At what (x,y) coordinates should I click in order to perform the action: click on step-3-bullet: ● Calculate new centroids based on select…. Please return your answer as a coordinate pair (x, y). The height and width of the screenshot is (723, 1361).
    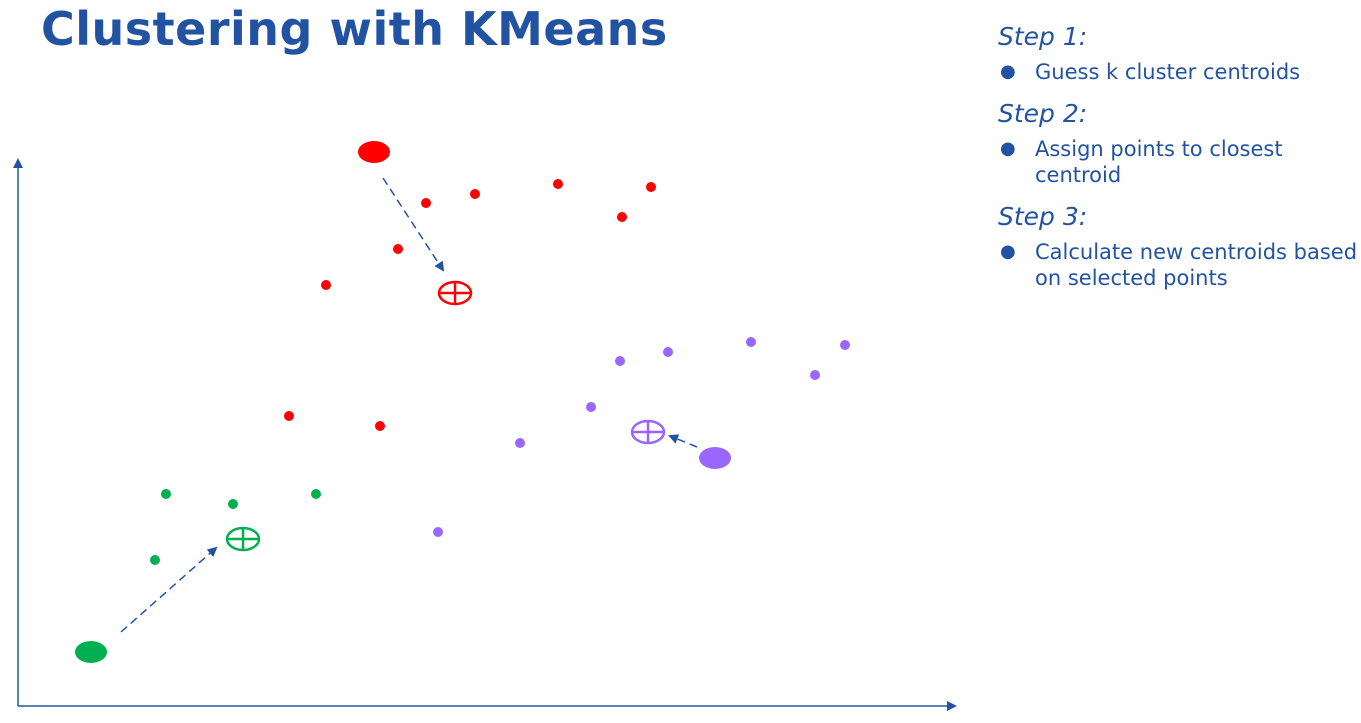
    Looking at the image, I should click on (1179, 265).